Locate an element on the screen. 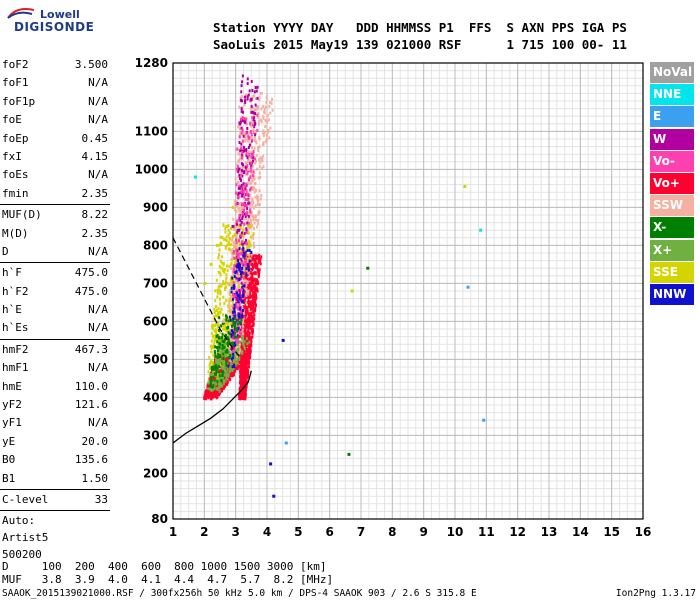 The height and width of the screenshot is (600, 700). param-row: foE N/A is located at coordinates (56, 120).